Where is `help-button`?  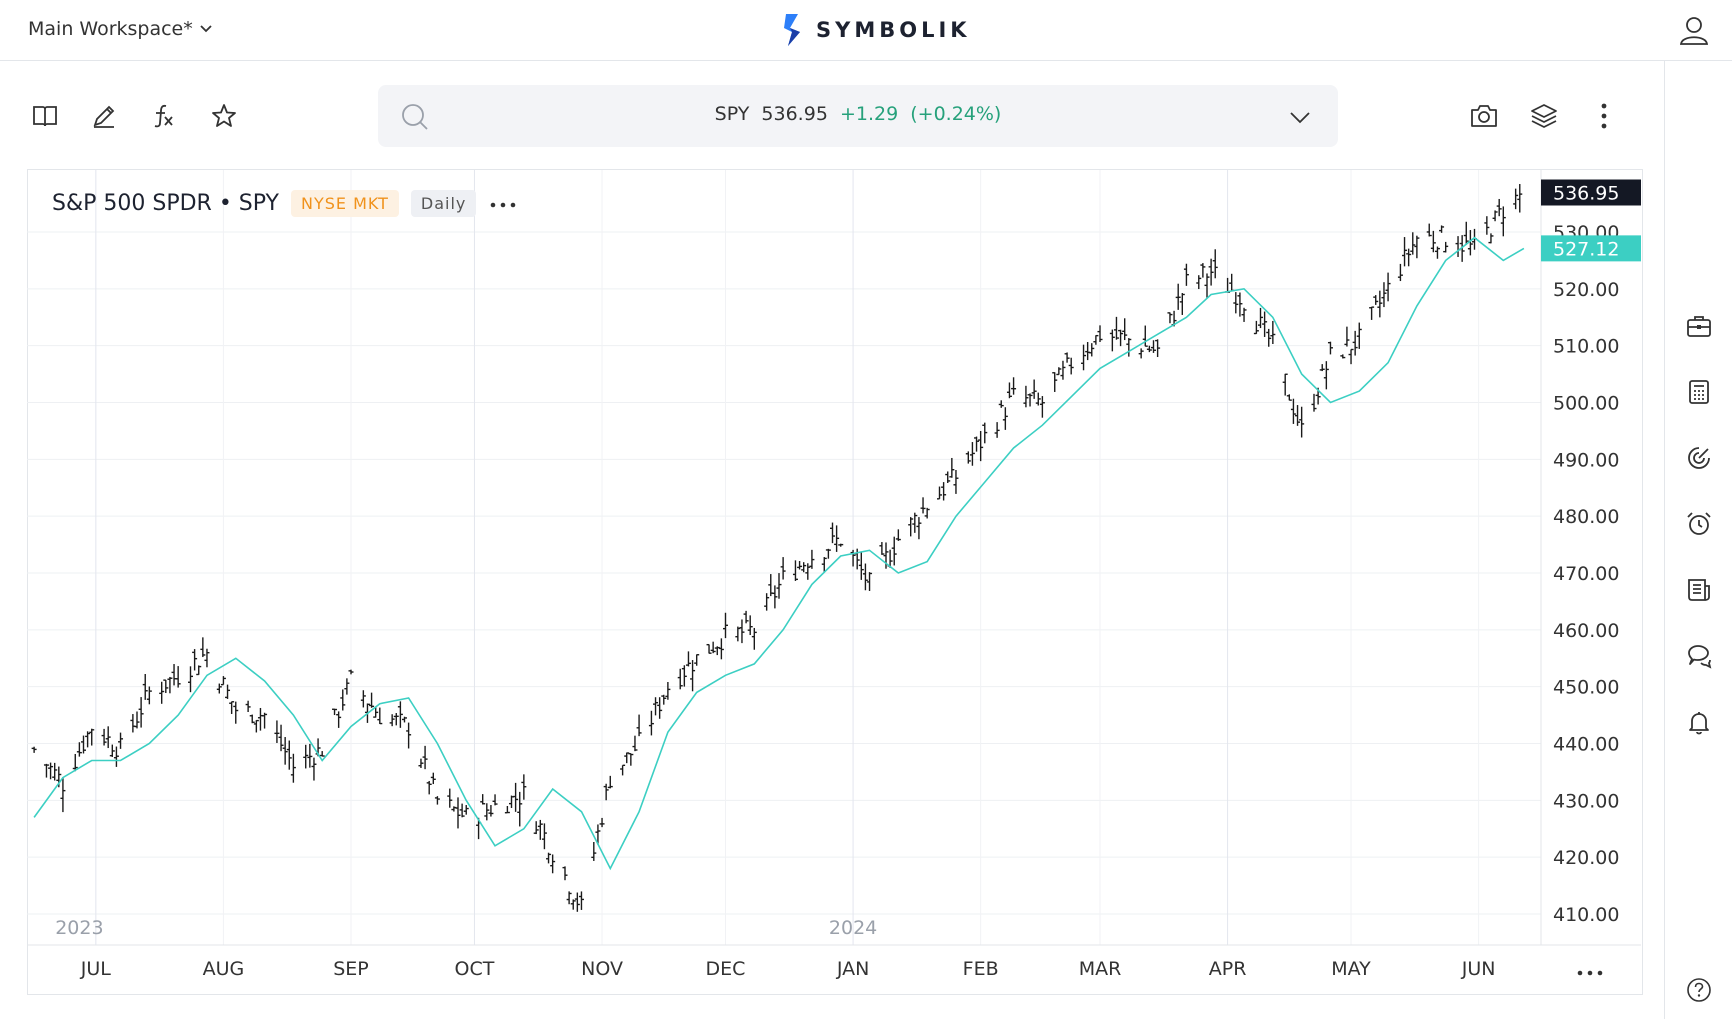
help-button is located at coordinates (1699, 990).